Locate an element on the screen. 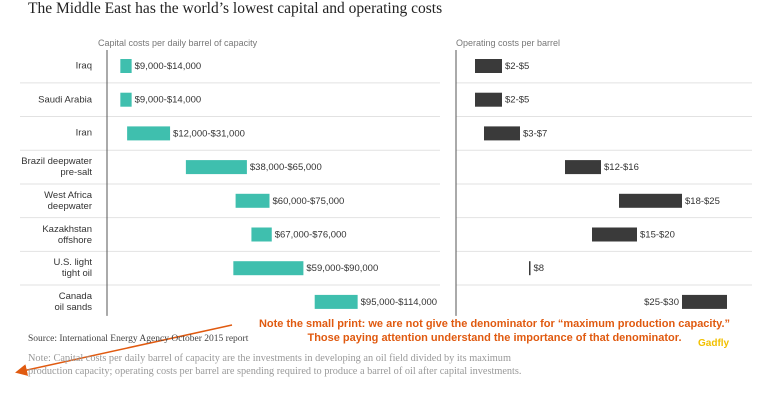  category-label: U.S. light tight oil is located at coordinates (72, 268).